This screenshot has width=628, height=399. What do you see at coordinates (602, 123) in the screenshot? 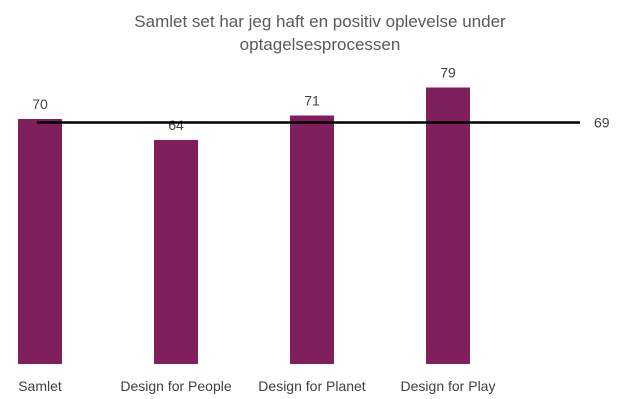
I see `reference-line-label: 69` at bounding box center [602, 123].